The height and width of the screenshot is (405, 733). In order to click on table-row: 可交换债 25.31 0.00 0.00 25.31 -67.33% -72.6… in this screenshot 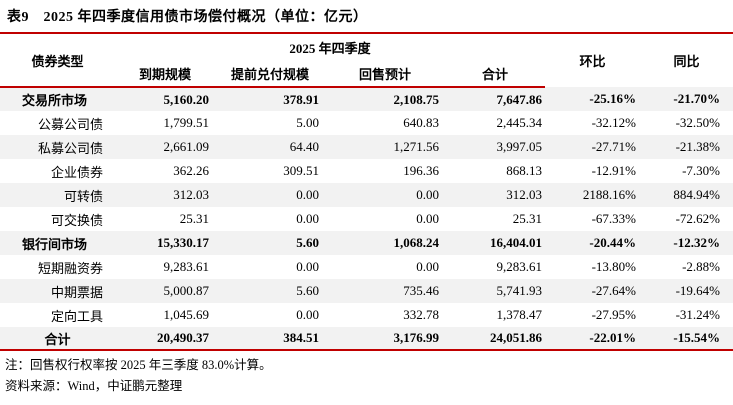, I will do `click(366, 219)`.